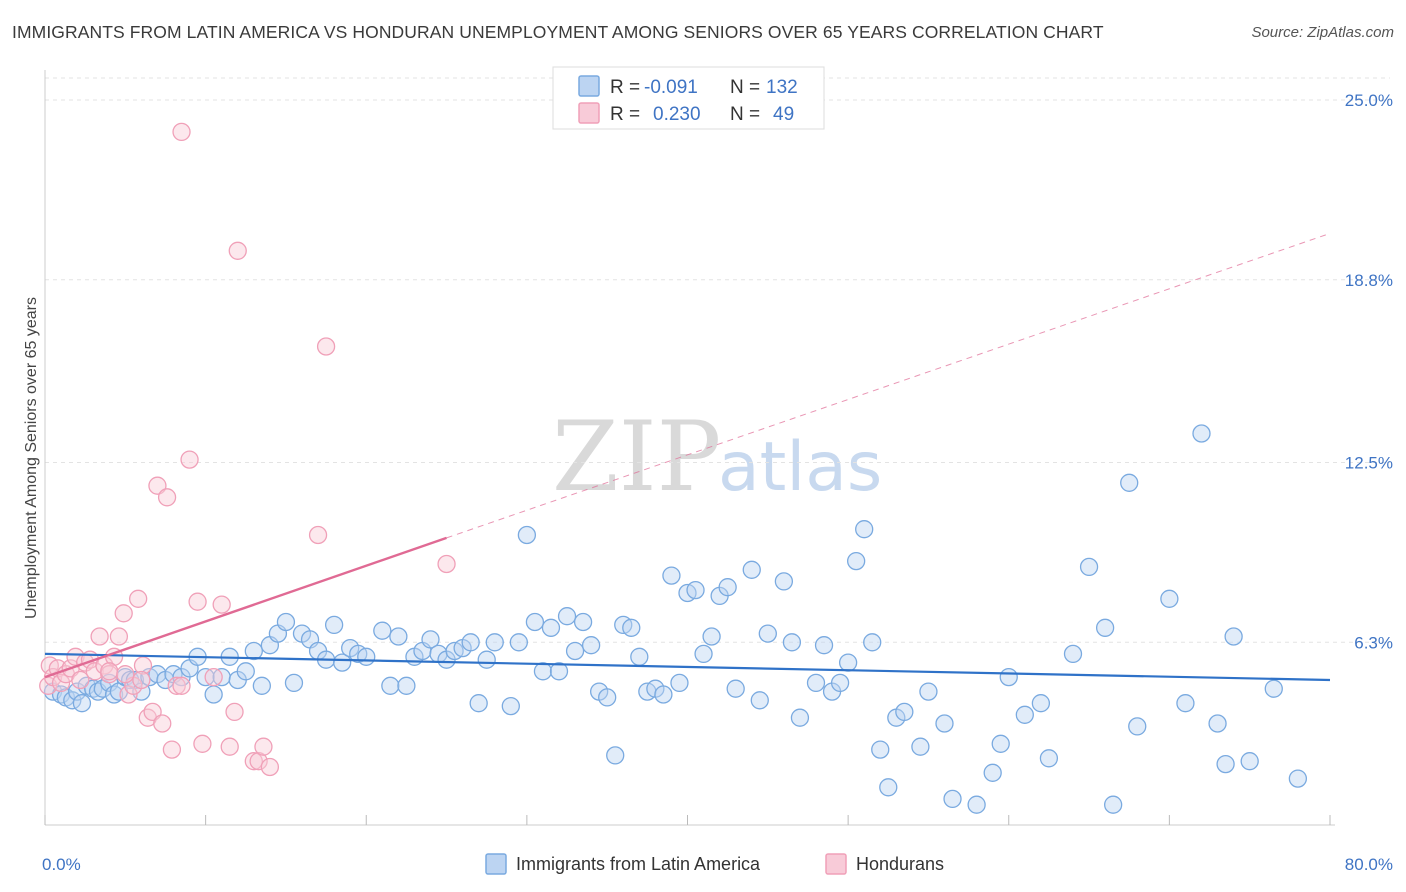  What do you see at coordinates (245, 607) in the screenshot?
I see `trend-line-hondurans` at bounding box center [245, 607].